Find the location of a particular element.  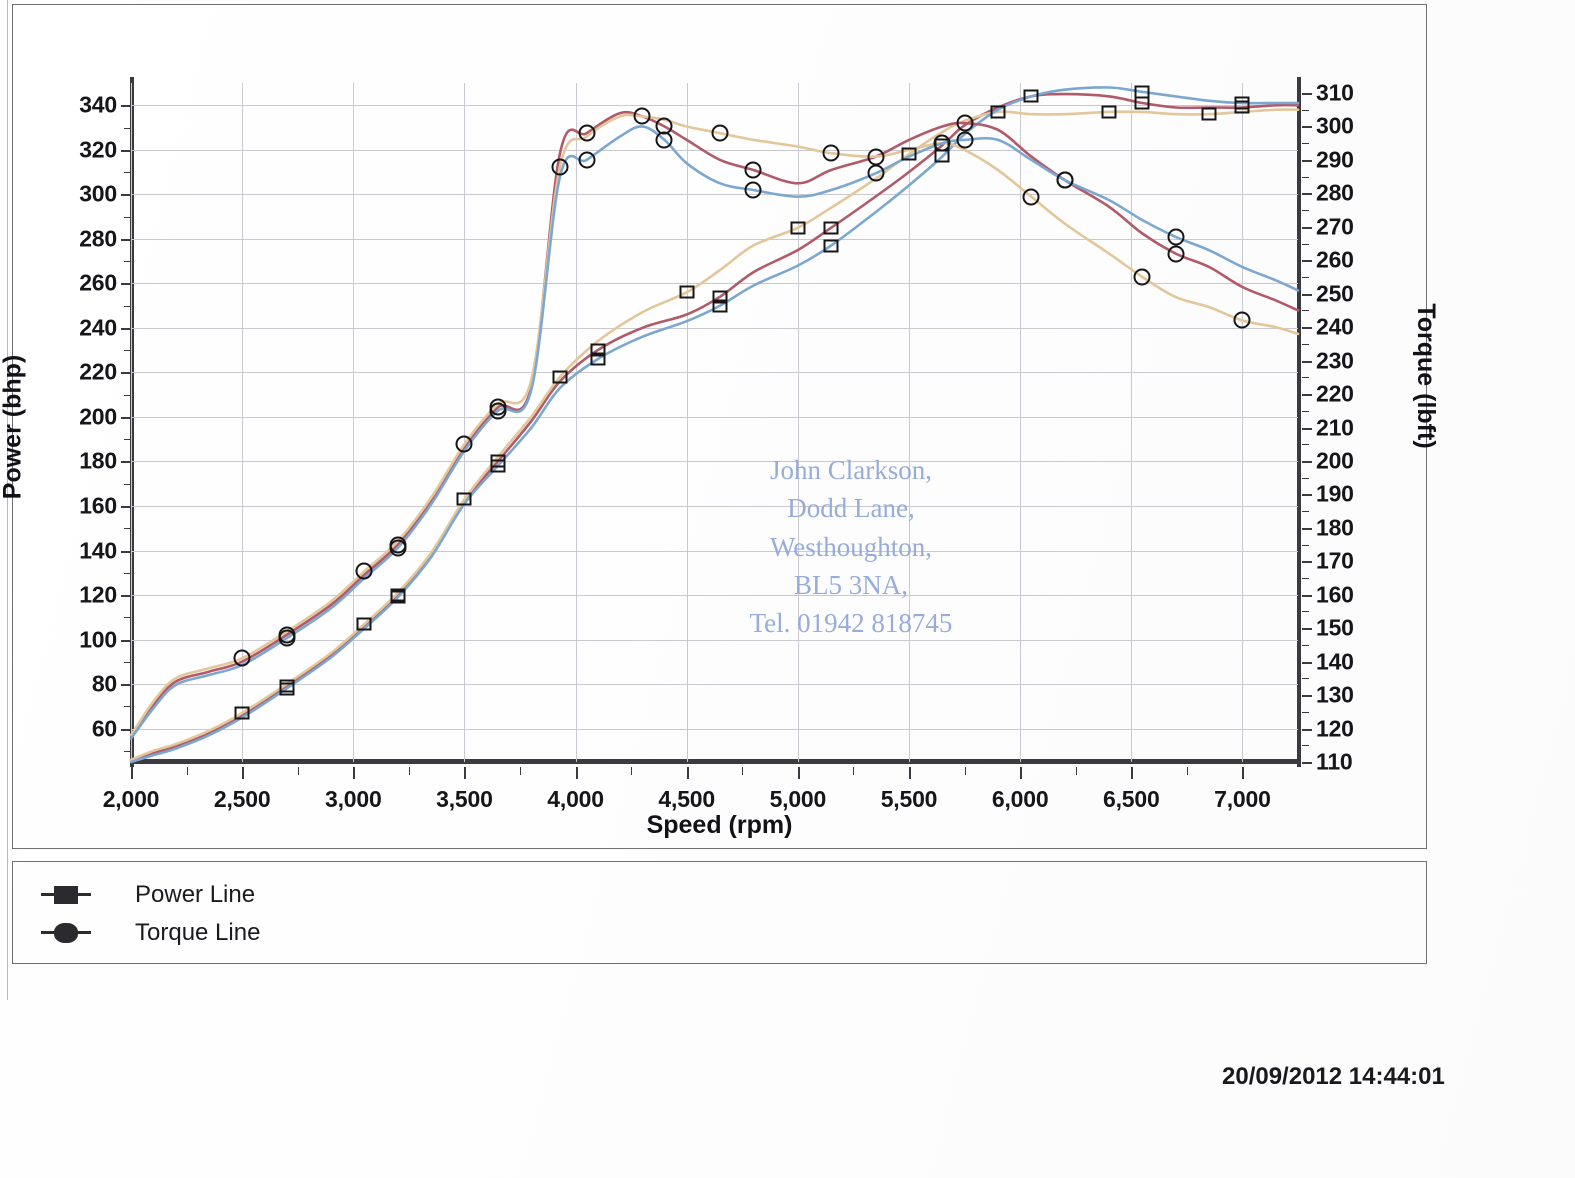

x-tick-label: 4,000 is located at coordinates (575, 799).